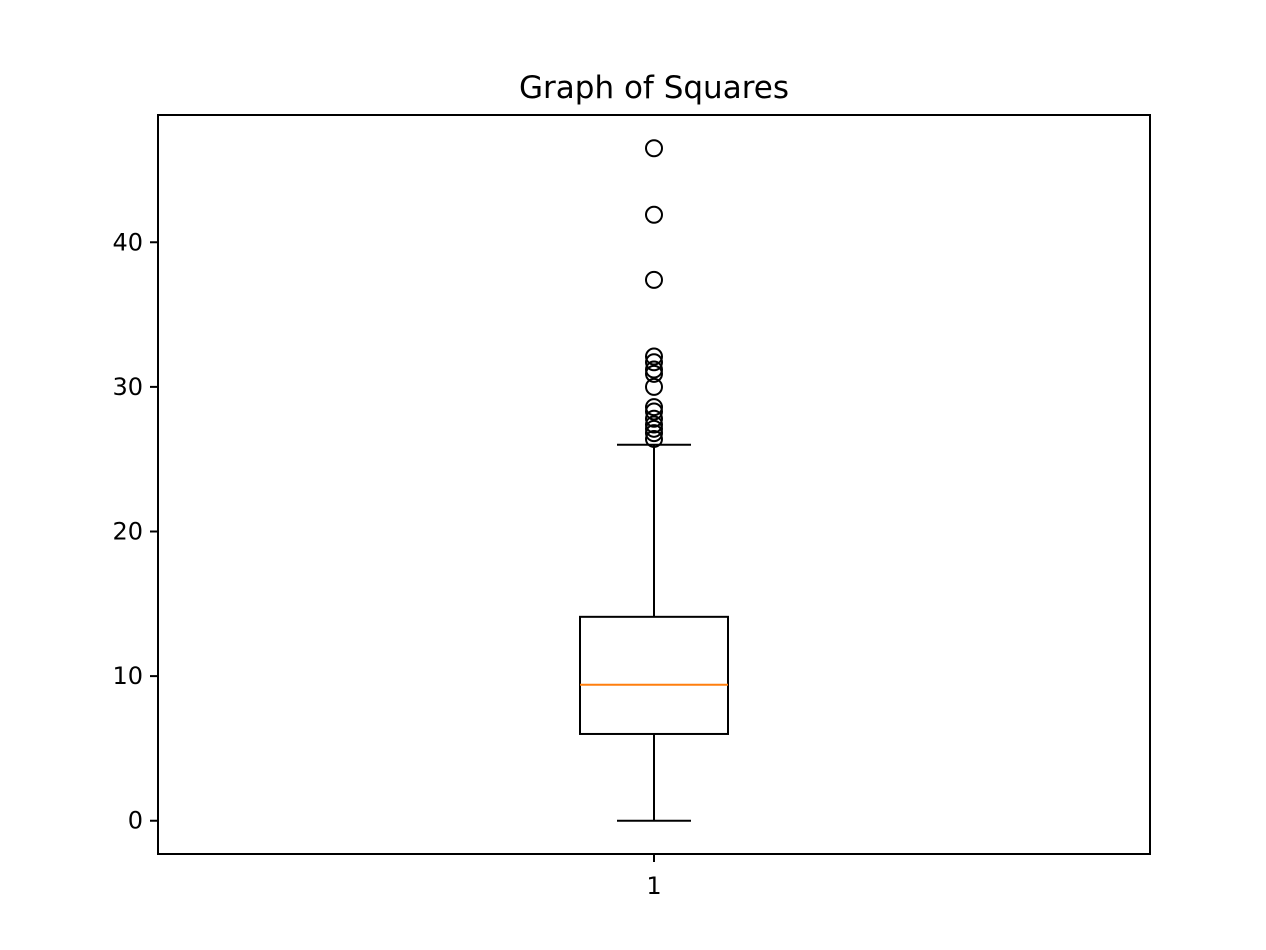 The image size is (1266, 950). What do you see at coordinates (127, 387) in the screenshot?
I see `y-tick-label: 30` at bounding box center [127, 387].